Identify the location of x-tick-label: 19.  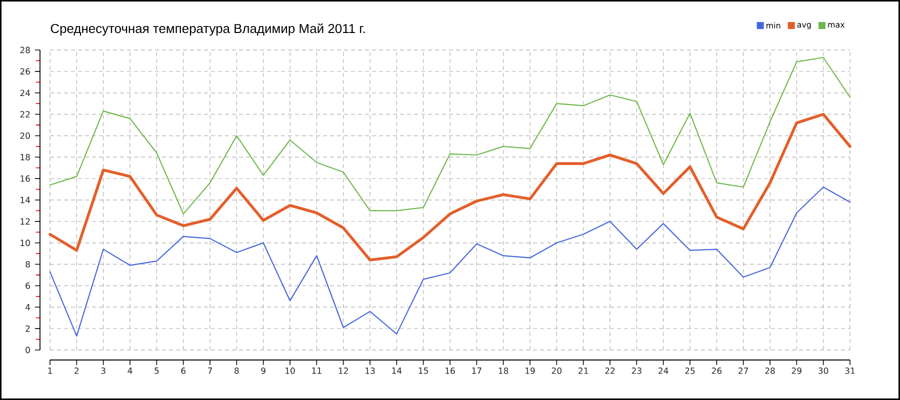
(530, 371).